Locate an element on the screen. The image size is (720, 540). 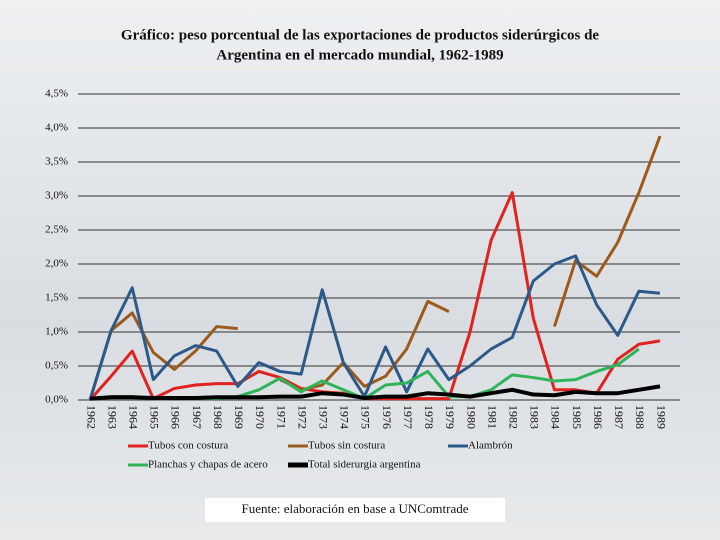
x-tick-label: 1962 is located at coordinates (91, 417).